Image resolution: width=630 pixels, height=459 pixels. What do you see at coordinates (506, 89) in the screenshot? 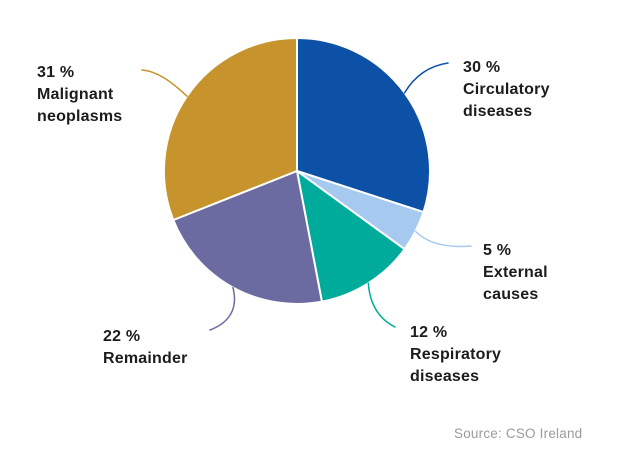
I see `slice-label-circulatory-diseases: 30 % Circulatory diseases` at bounding box center [506, 89].